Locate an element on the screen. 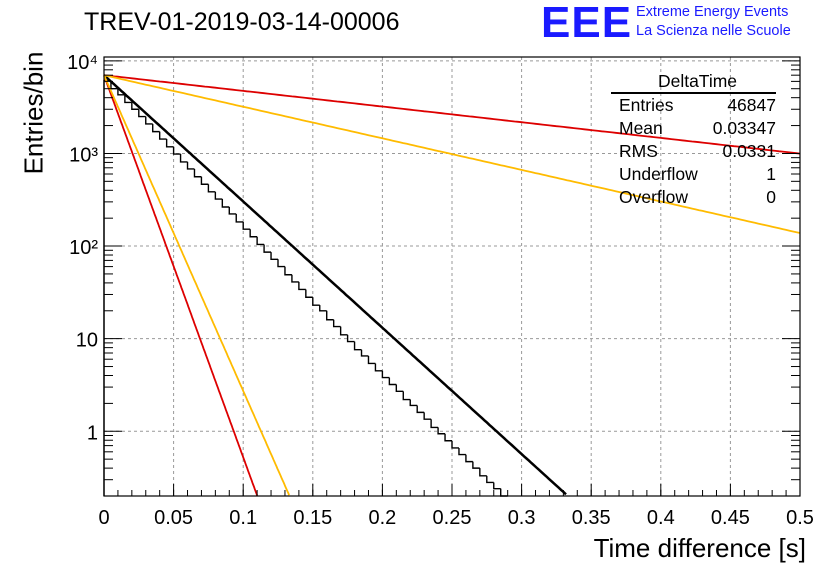 Image resolution: width=836 pixels, height=572 pixels. x-tick-label: 0.35 is located at coordinates (591, 518).